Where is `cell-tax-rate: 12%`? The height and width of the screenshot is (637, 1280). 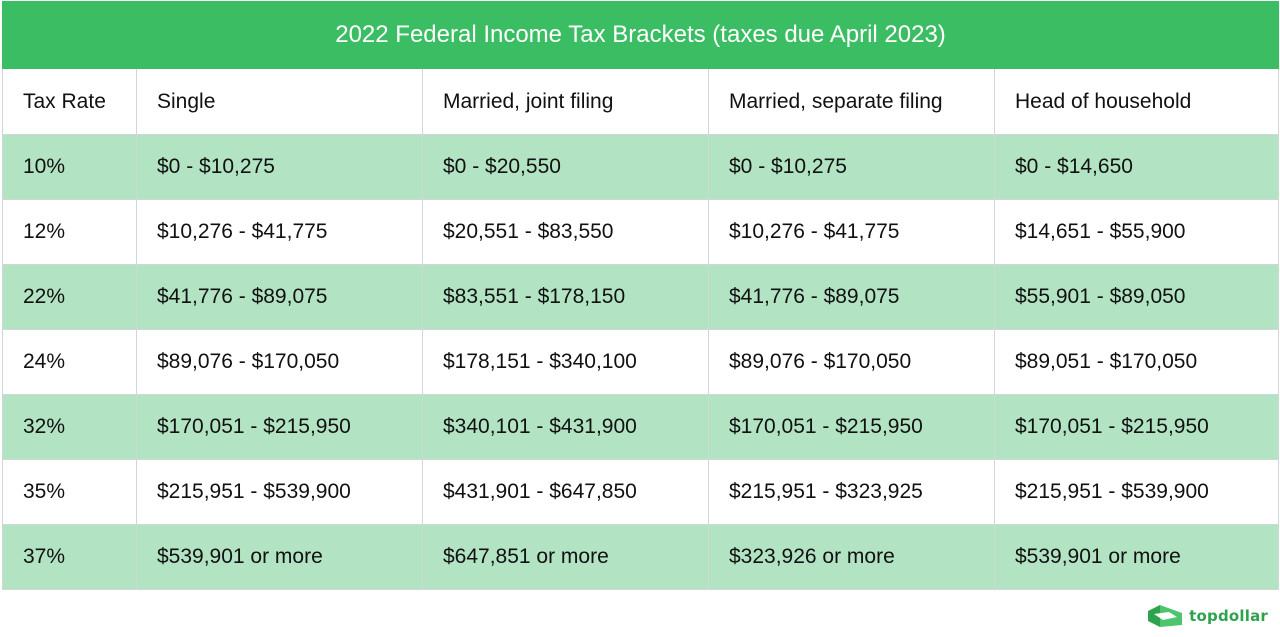
cell-tax-rate: 12% is located at coordinates (69, 232).